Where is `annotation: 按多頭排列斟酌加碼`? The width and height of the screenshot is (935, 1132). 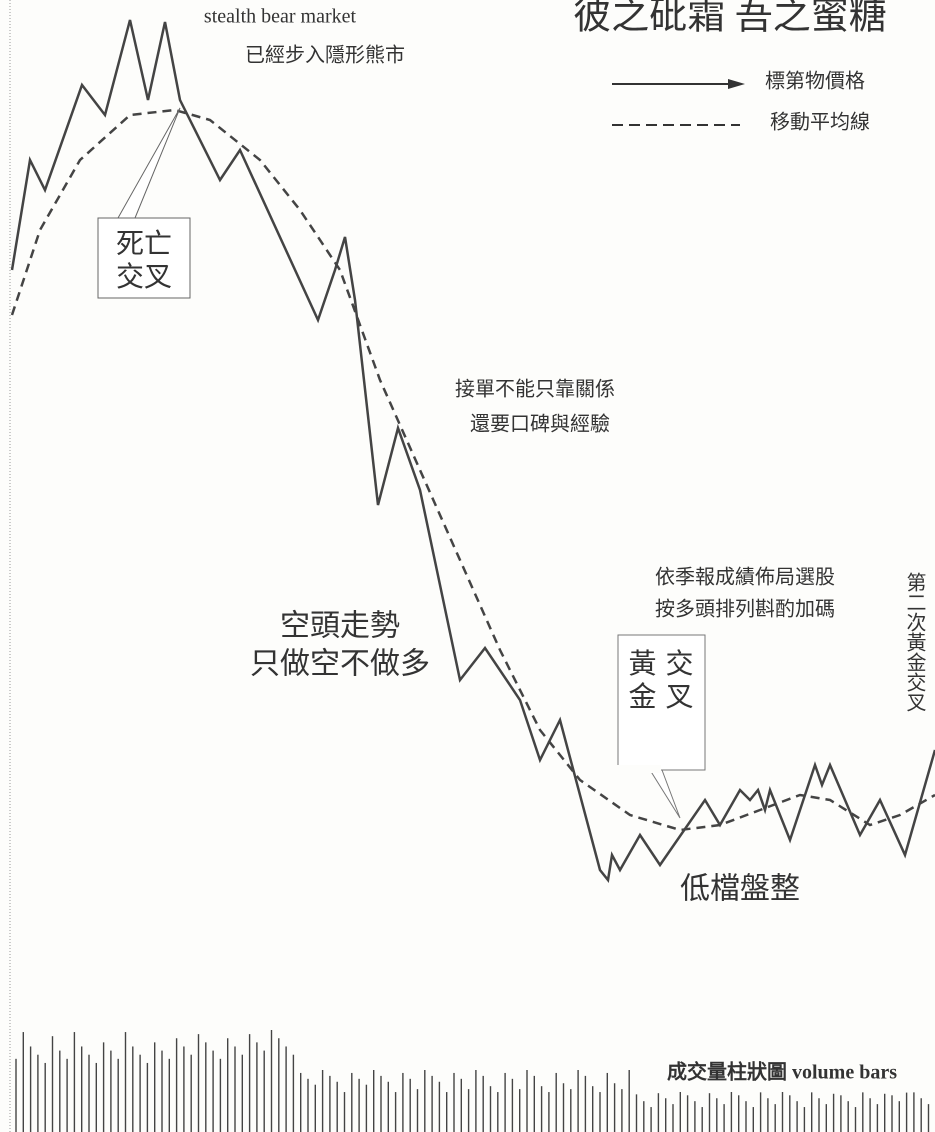 annotation: 按多頭排列斟酌加碼 is located at coordinates (745, 609).